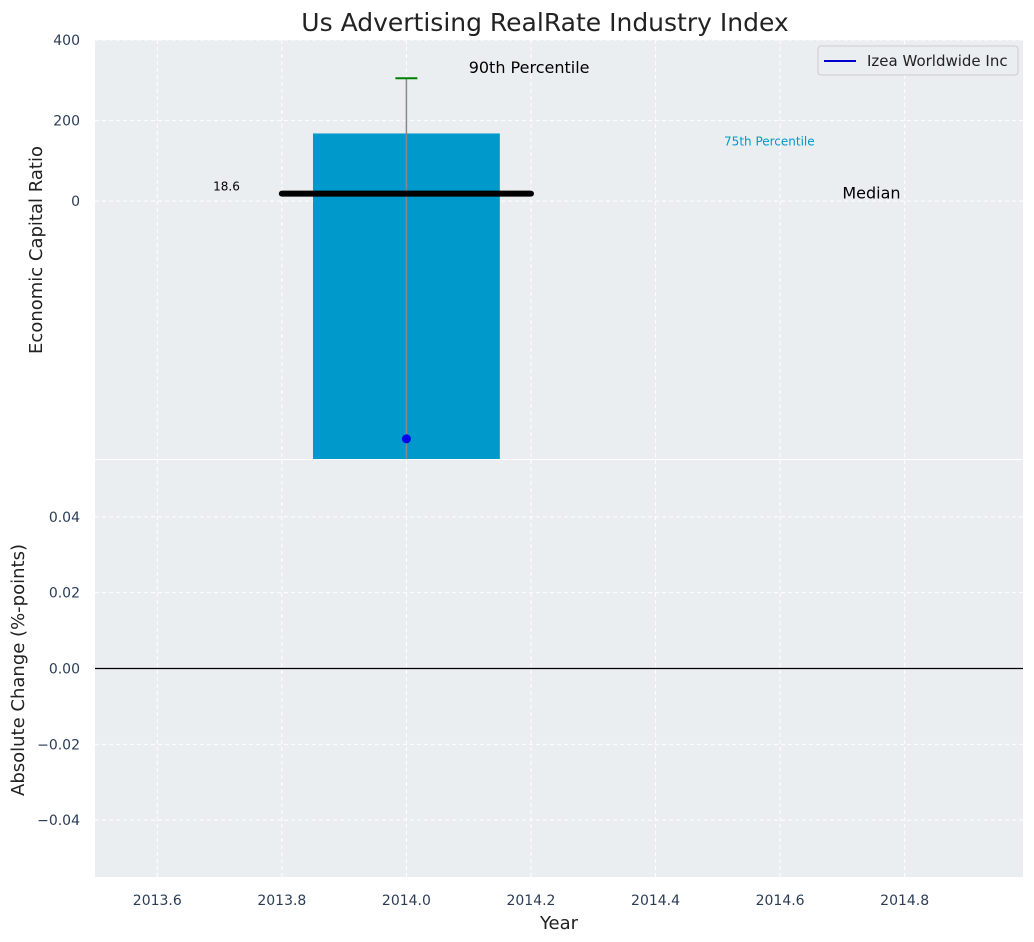 Image resolution: width=1034 pixels, height=942 pixels. What do you see at coordinates (780, 901) in the screenshot?
I see `x-tick-label: 2014.6` at bounding box center [780, 901].